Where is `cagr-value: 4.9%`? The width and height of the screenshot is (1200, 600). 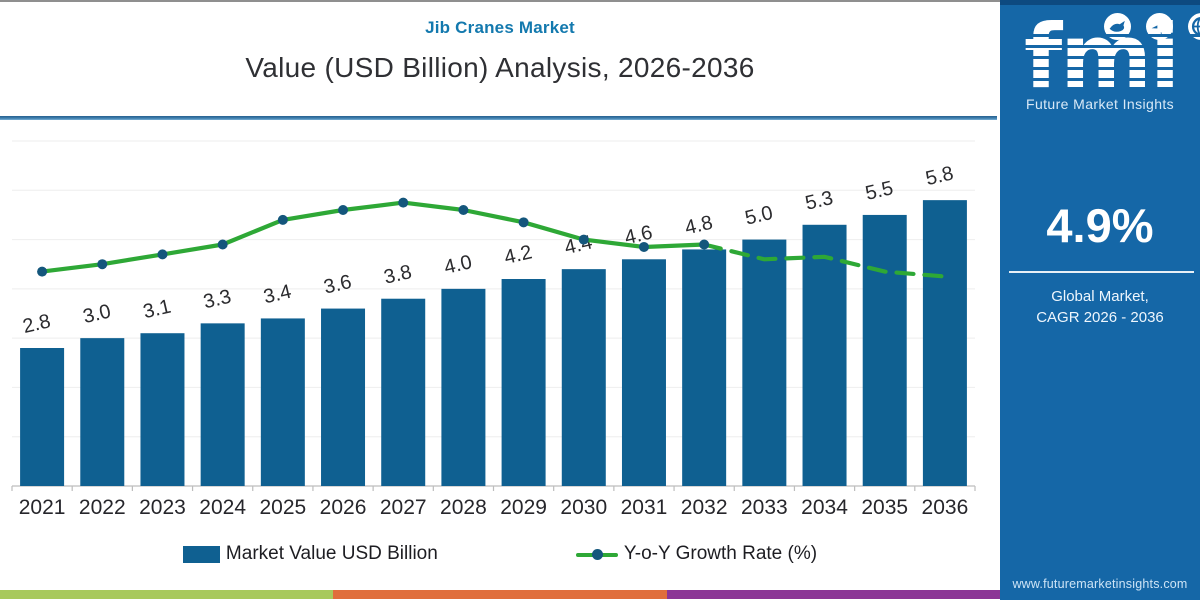
cagr-value: 4.9% is located at coordinates (1100, 225).